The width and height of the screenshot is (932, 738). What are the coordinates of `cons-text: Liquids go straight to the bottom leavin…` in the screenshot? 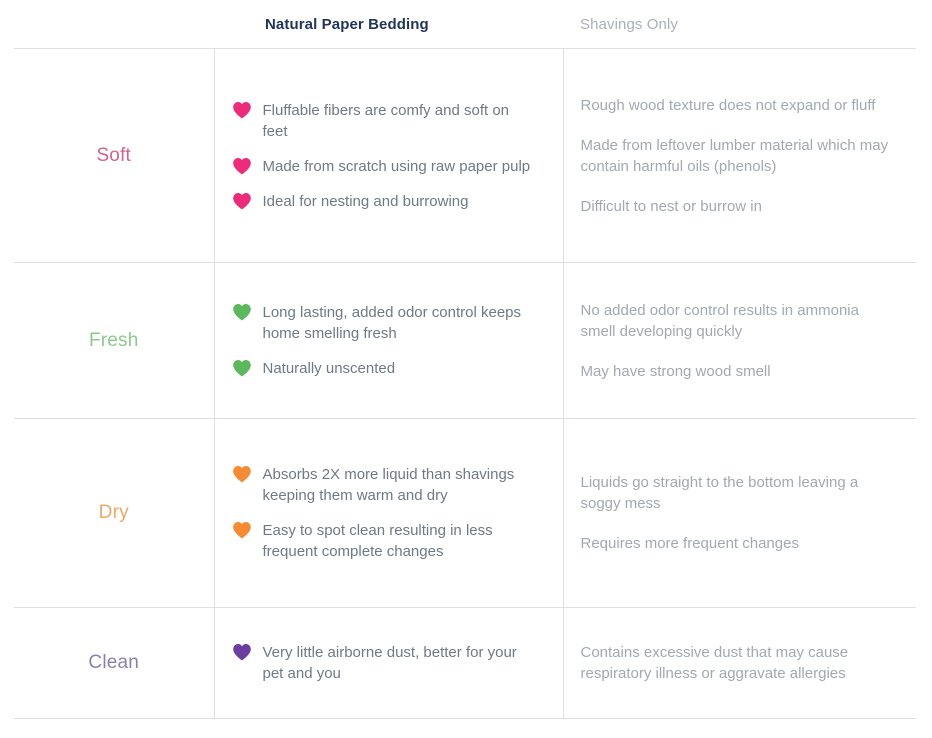 It's located at (719, 493).